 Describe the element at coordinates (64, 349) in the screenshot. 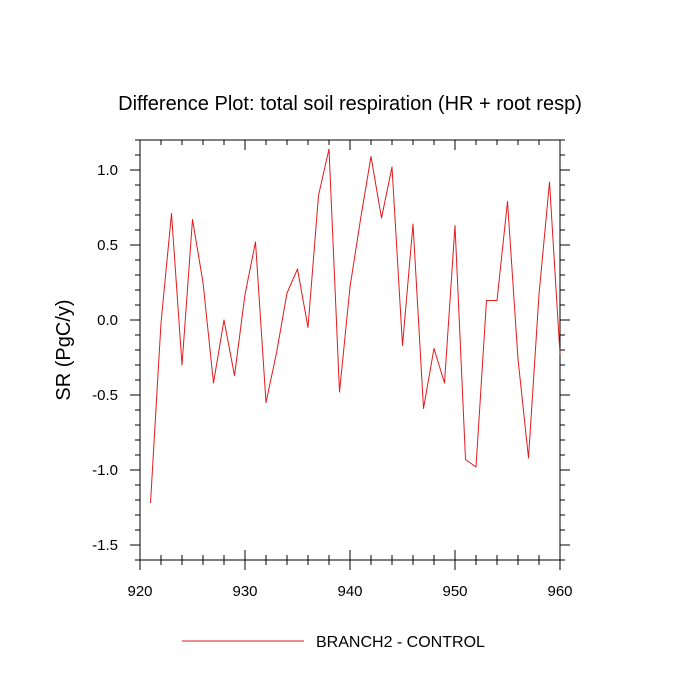

I see `y-axis-label: SR (PgC/y)` at that location.